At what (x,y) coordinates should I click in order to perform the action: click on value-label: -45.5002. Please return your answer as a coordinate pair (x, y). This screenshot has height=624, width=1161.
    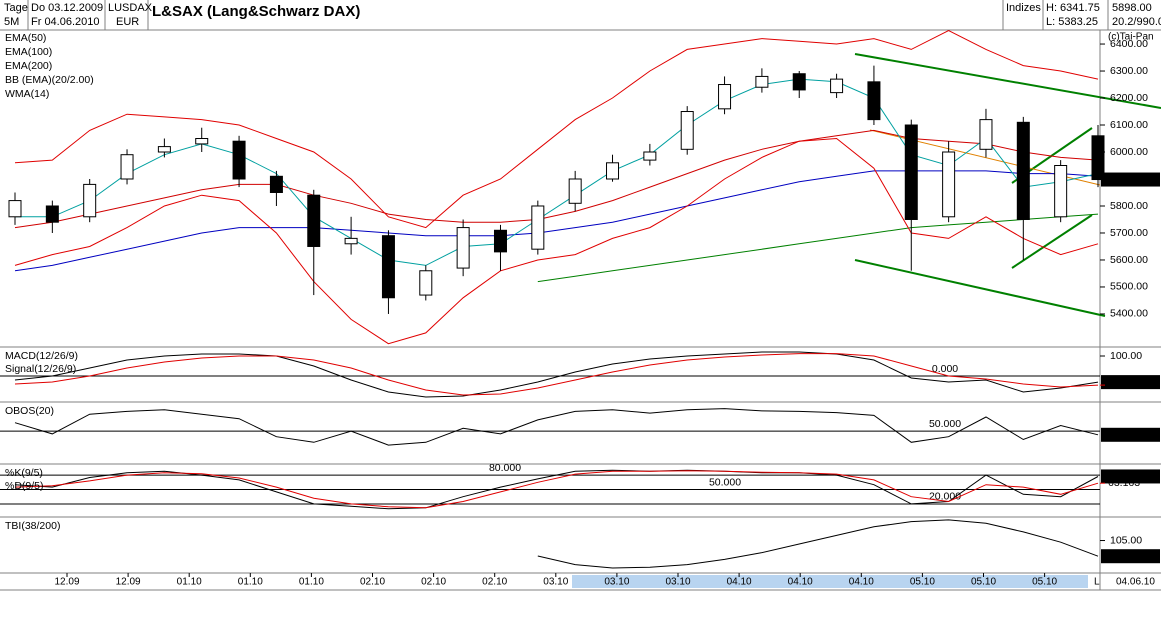
    Looking at the image, I should click on (1129, 385).